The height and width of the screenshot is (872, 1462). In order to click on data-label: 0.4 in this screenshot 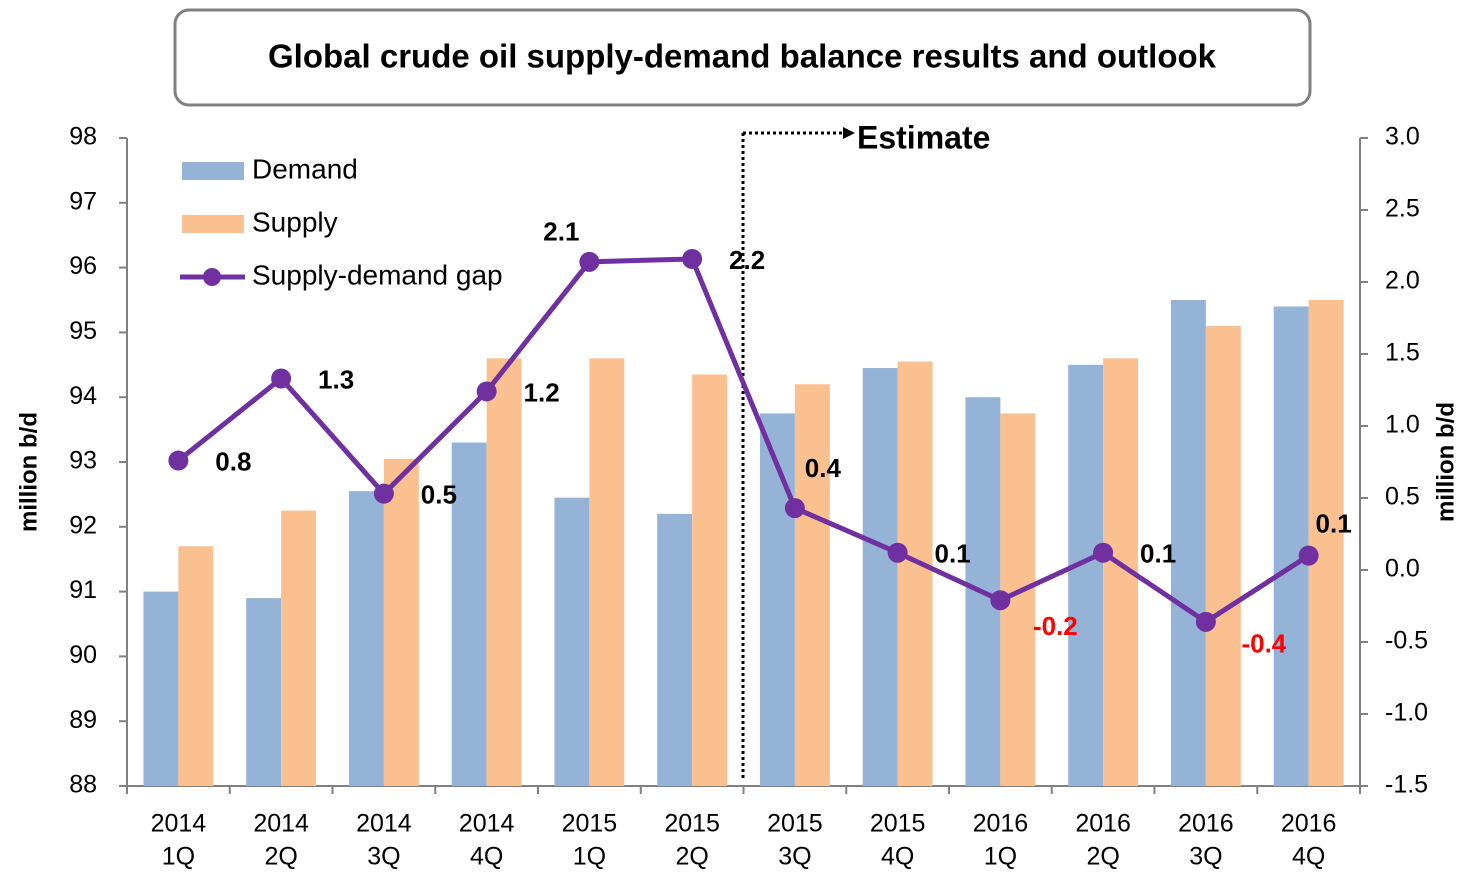, I will do `click(823, 468)`.